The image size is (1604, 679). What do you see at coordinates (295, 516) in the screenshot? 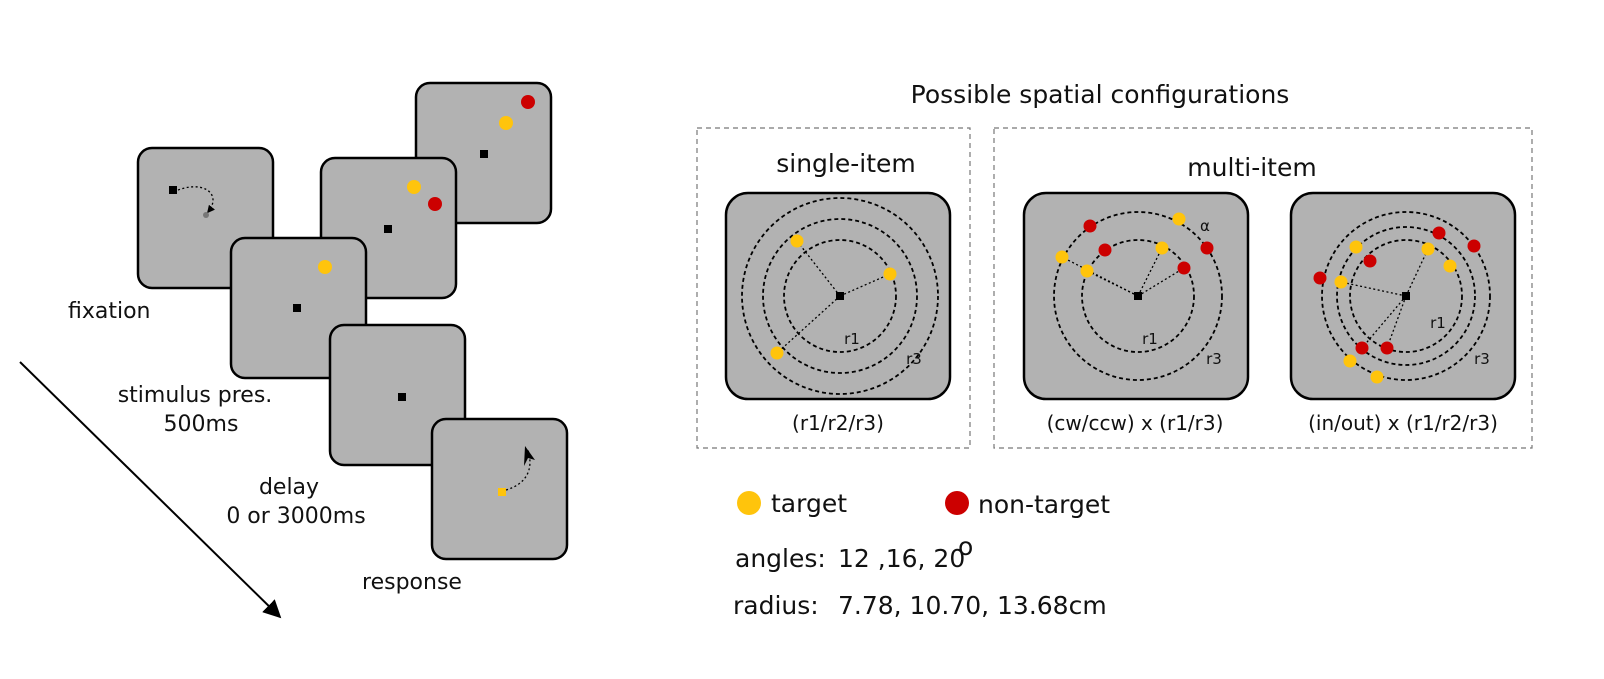
I see `delay-duration-label: 0 or 3000ms` at bounding box center [295, 516].